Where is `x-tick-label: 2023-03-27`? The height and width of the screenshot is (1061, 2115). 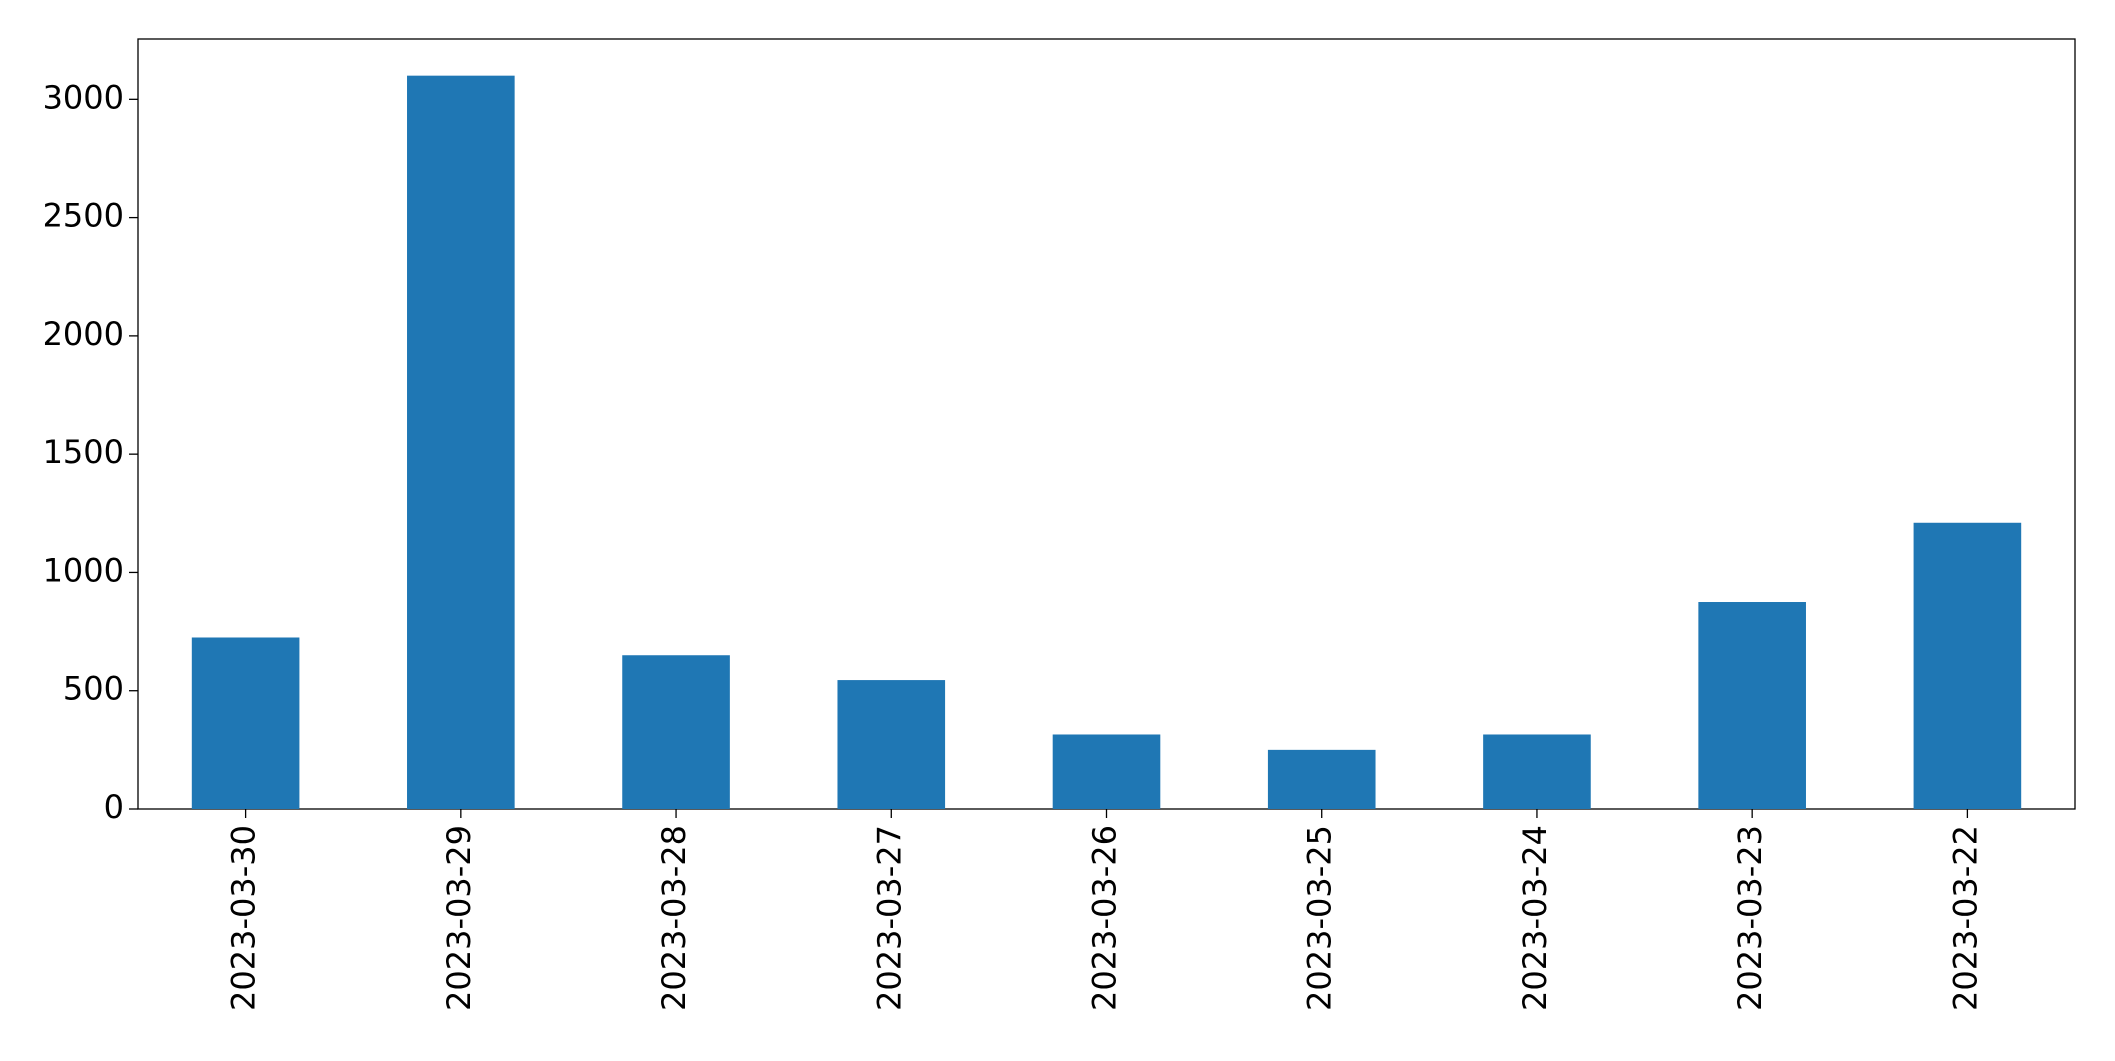 x-tick-label: 2023-03-27 is located at coordinates (889, 918).